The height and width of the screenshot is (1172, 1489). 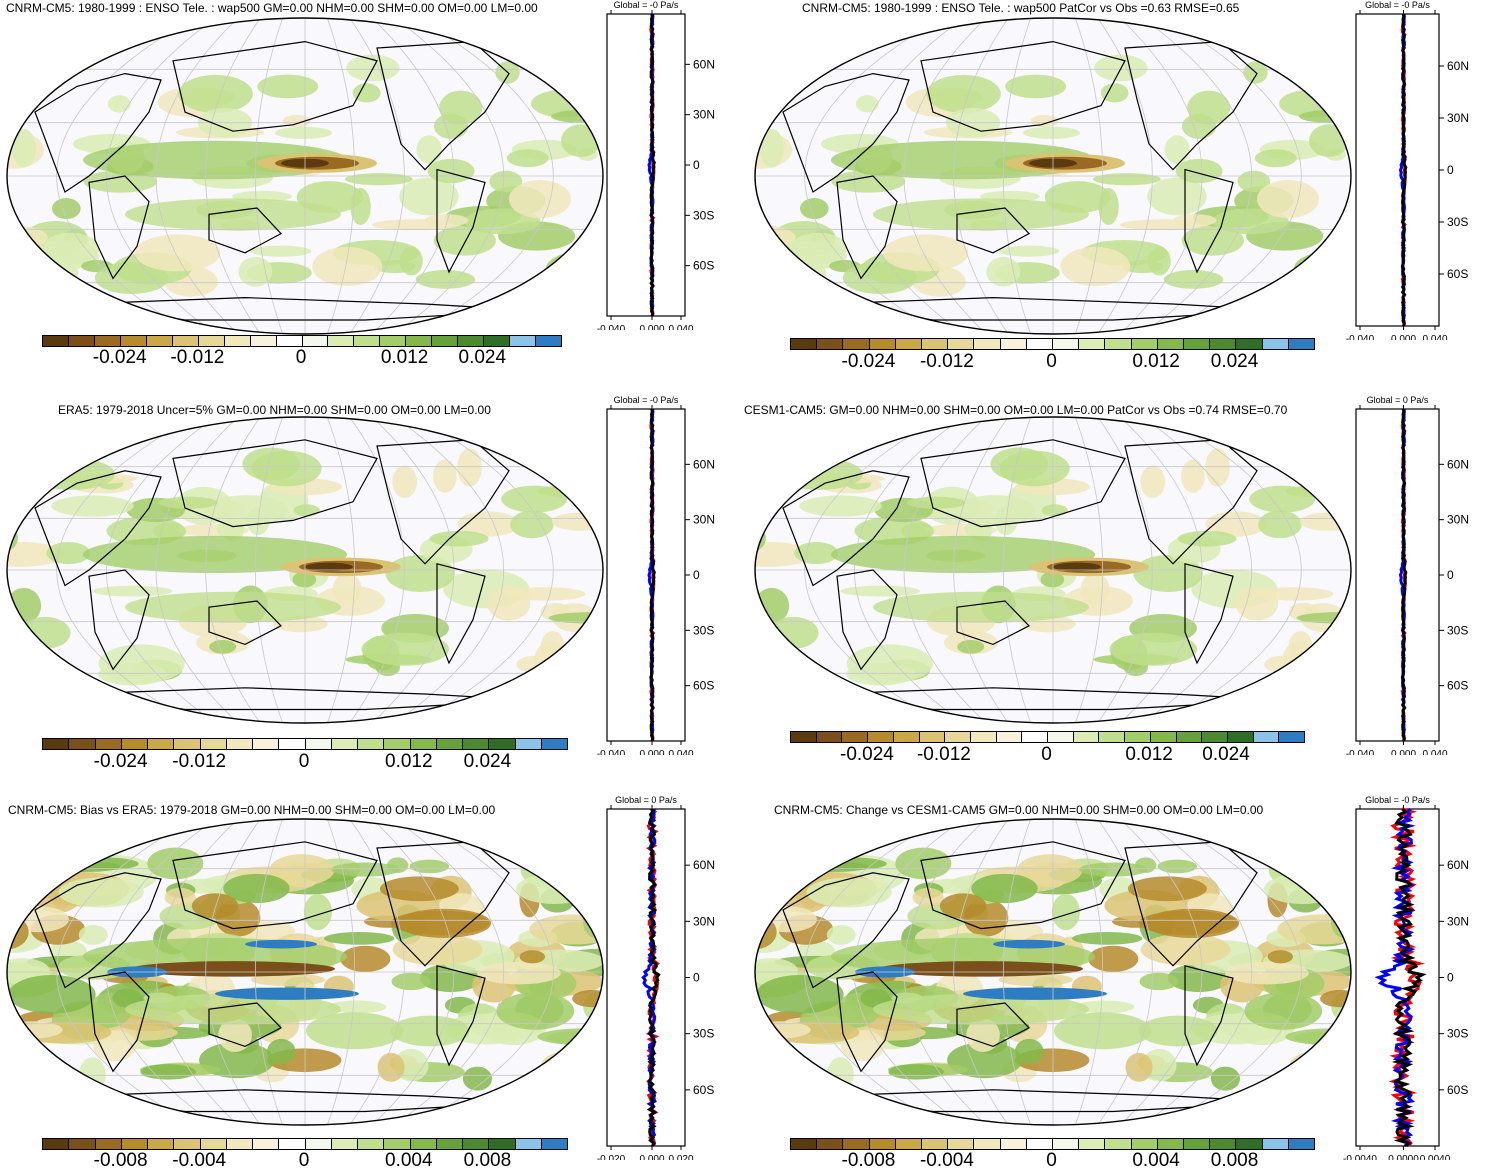 I want to click on profile-x-tick-label: 0.040, so click(x=1434, y=752).